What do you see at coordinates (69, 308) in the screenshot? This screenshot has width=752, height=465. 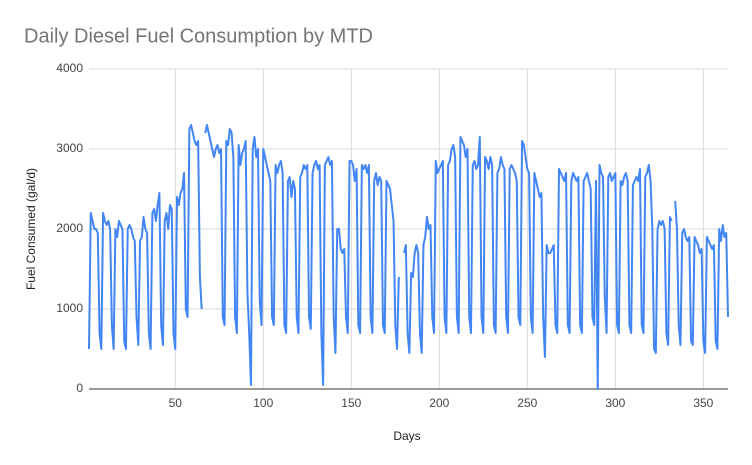 I see `y-tick-label: 1000` at bounding box center [69, 308].